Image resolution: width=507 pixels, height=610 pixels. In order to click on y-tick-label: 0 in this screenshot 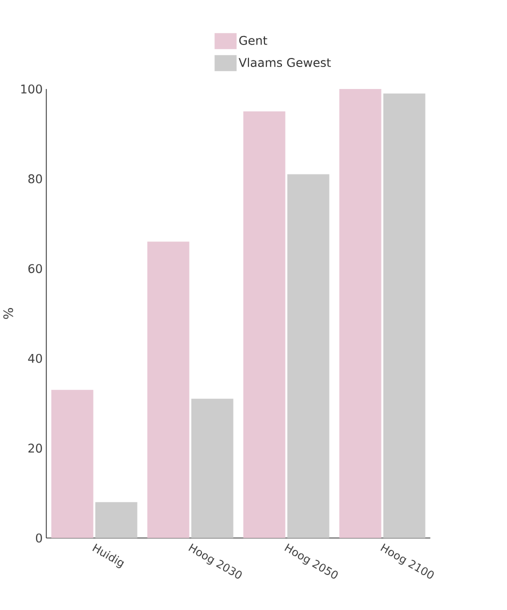, I will do `click(39, 538)`.